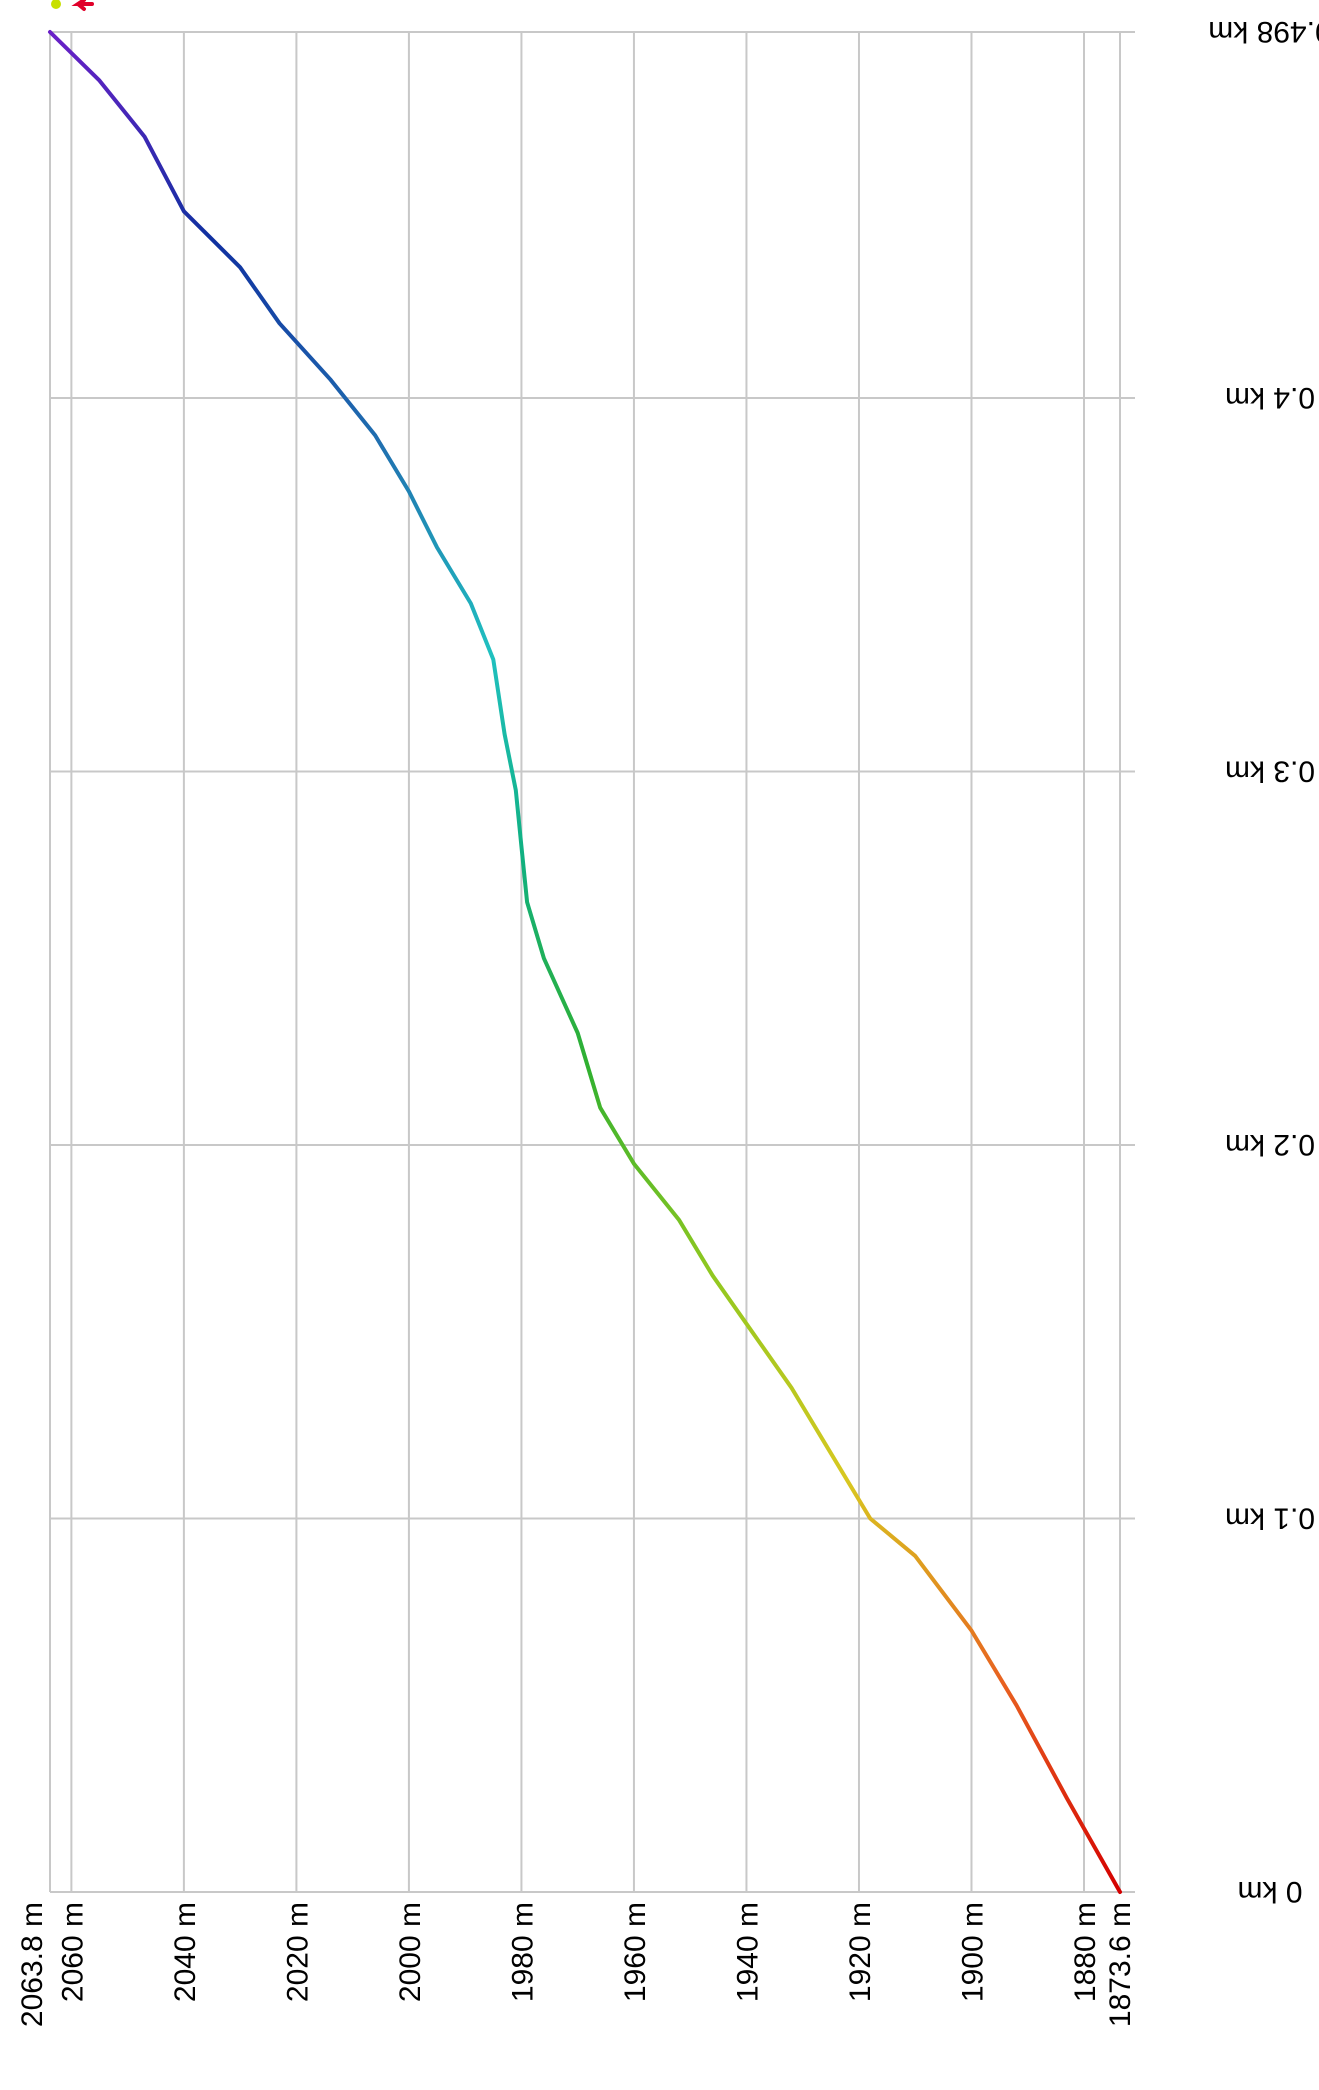 The width and height of the screenshot is (1319, 2090). I want to click on distance-tick-label: 0.3 km, so click(1270, 771).